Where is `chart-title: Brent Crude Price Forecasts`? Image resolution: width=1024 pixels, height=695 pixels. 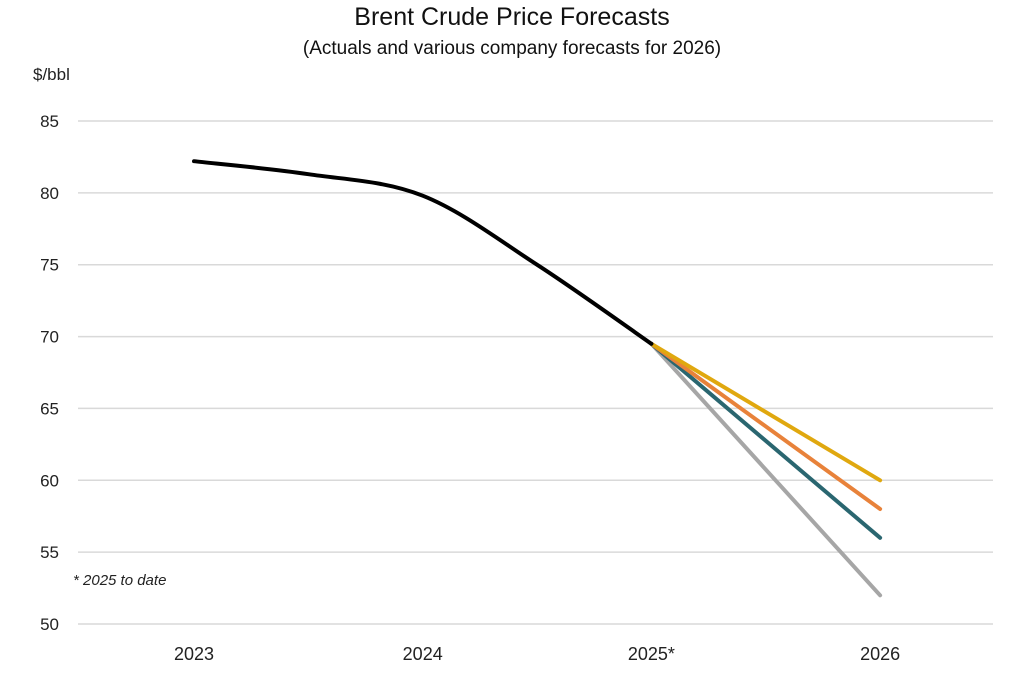 chart-title: Brent Crude Price Forecasts is located at coordinates (512, 17).